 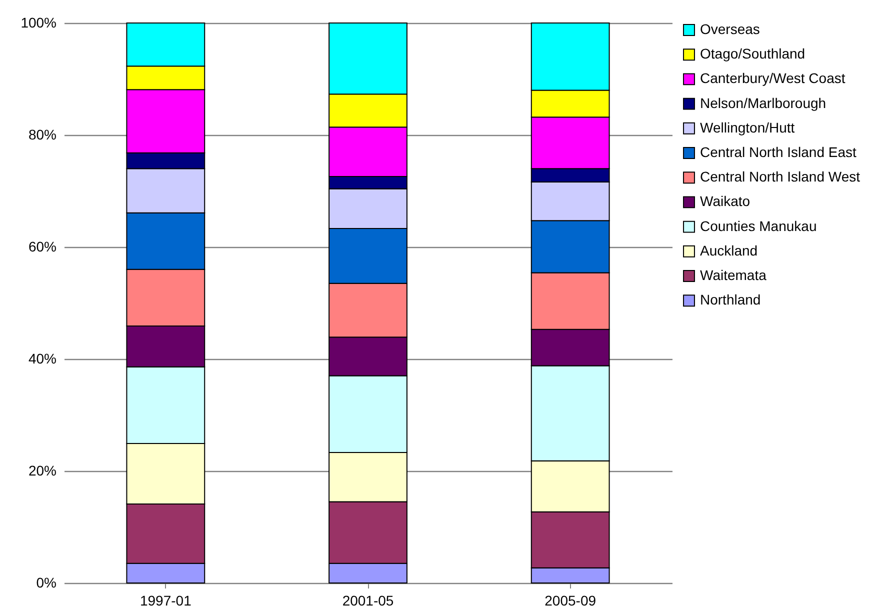 I want to click on x-tick-label: 2001-05, so click(x=368, y=600).